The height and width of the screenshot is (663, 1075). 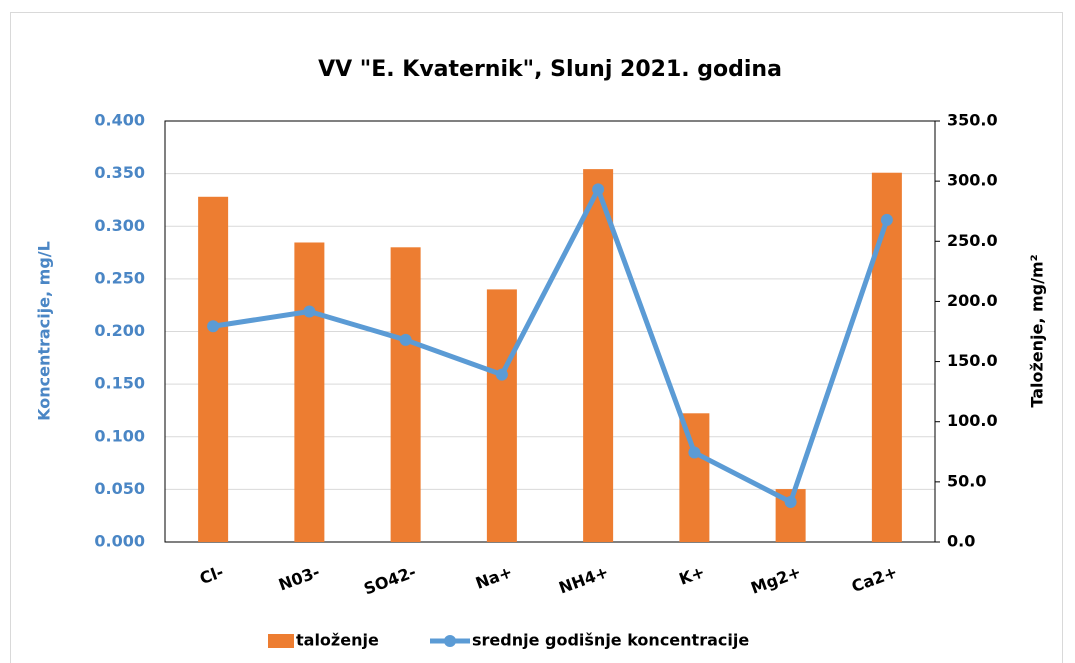 I want to click on y-tick-label: 0.350, so click(x=119, y=172).